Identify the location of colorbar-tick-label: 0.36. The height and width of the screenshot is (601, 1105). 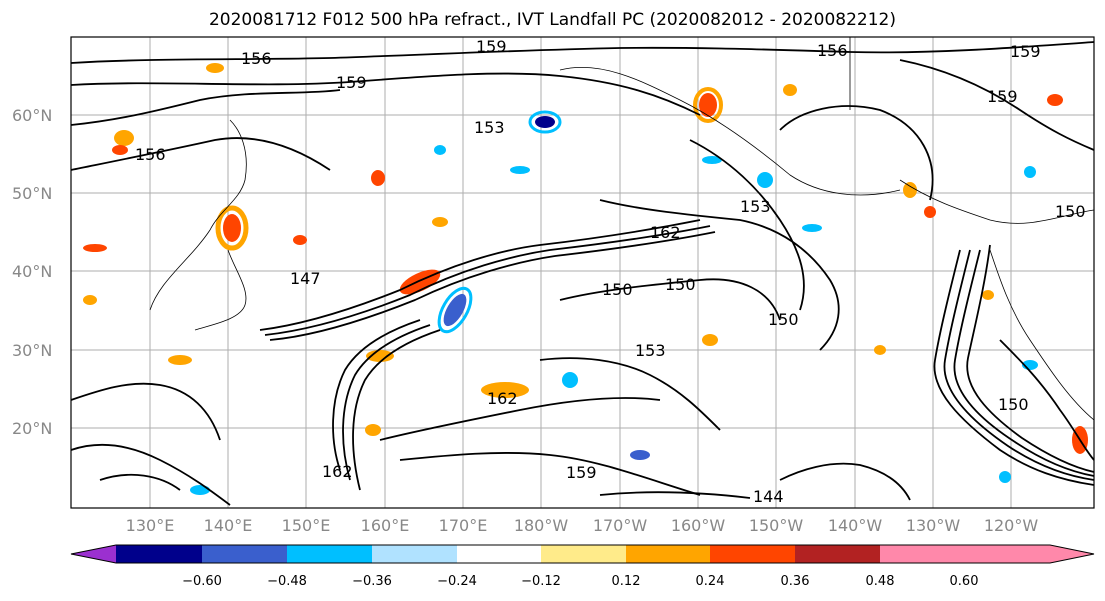
(795, 581).